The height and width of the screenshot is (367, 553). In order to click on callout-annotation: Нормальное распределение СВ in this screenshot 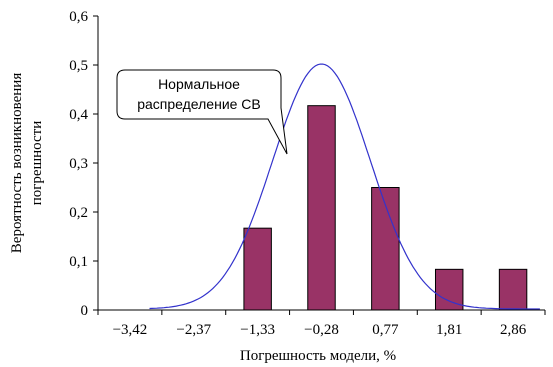, I will do `click(202, 112)`.